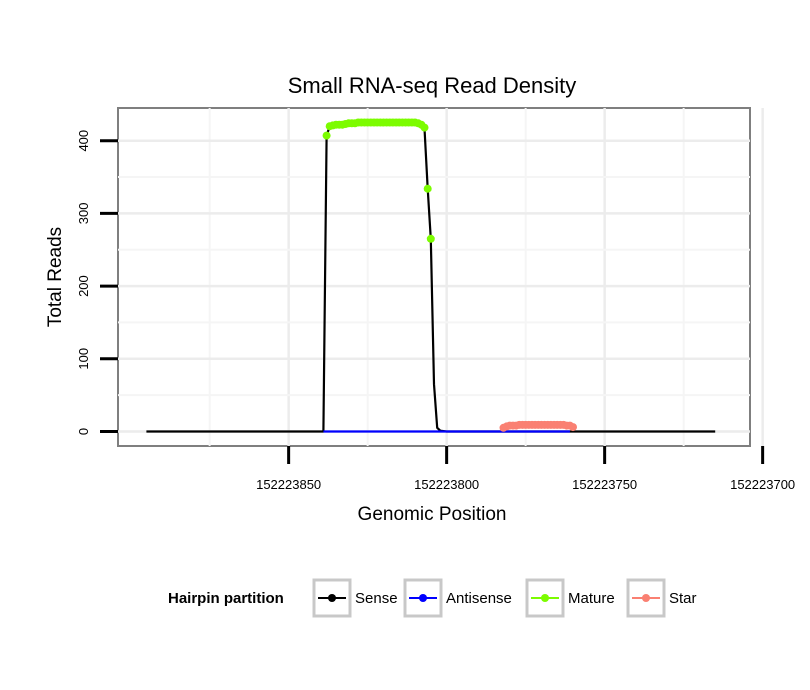 The height and width of the screenshot is (690, 810). I want to click on legend-item-mature: Mature, so click(570, 598).